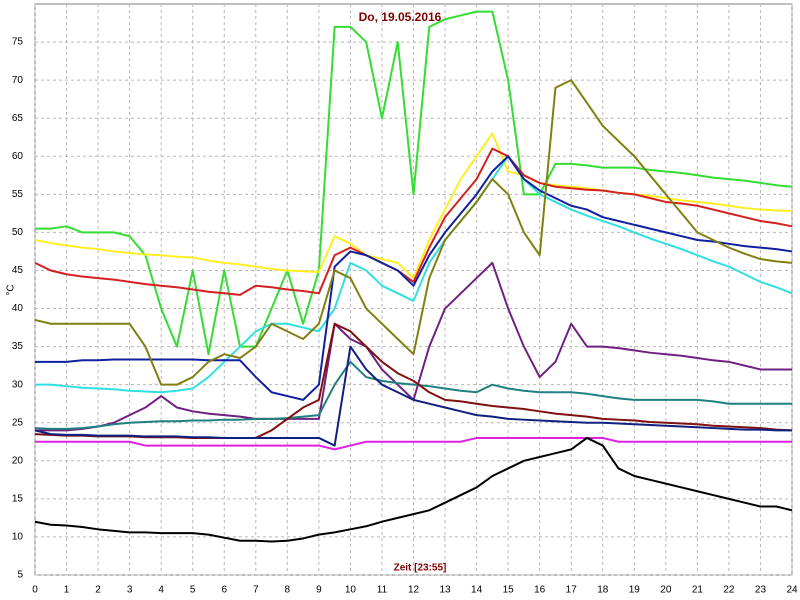 This screenshot has width=800, height=600. Describe the element at coordinates (477, 590) in the screenshot. I see `x-tick-label: 14` at that location.